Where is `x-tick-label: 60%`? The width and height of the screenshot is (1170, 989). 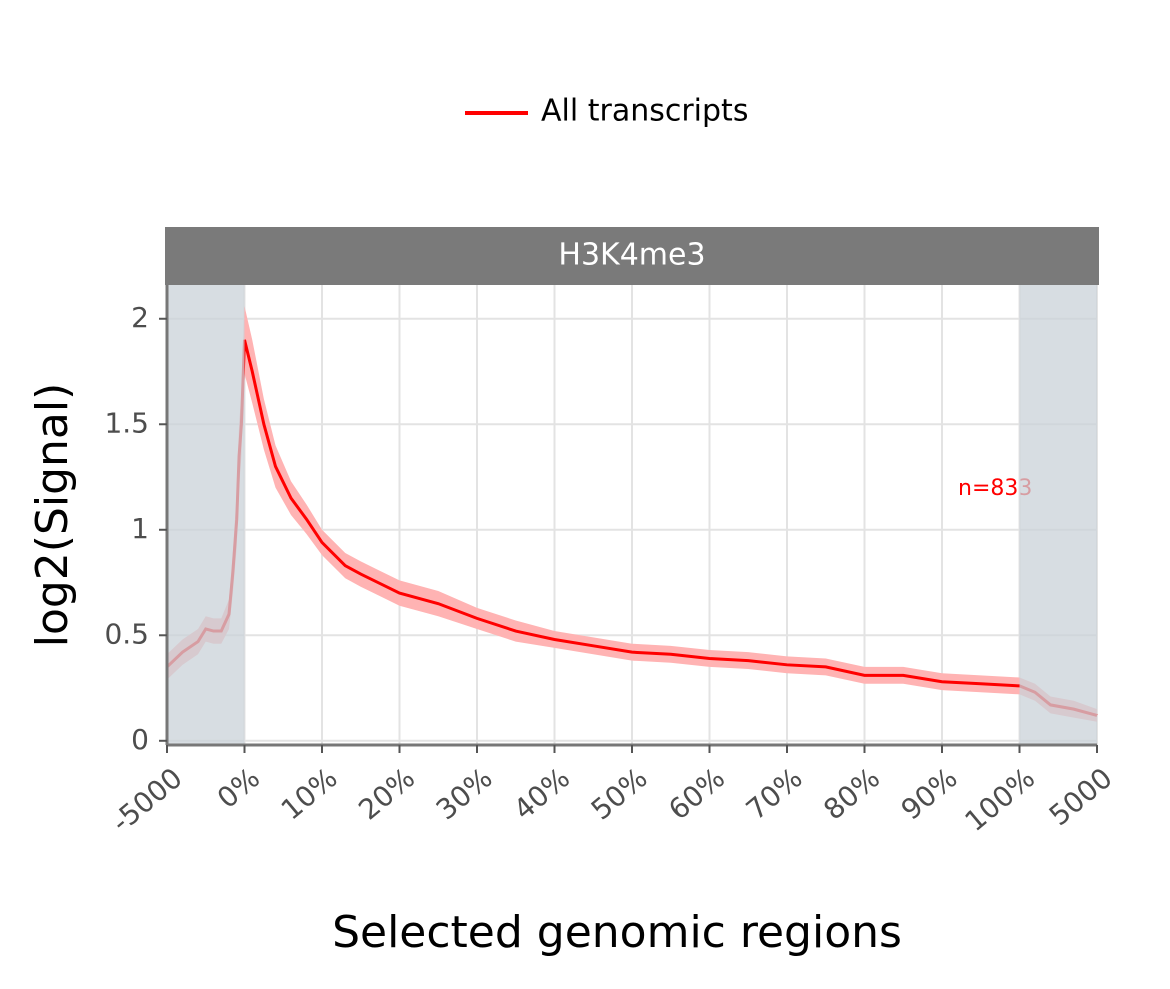
x-tick-label: 60% is located at coordinates (696, 793).